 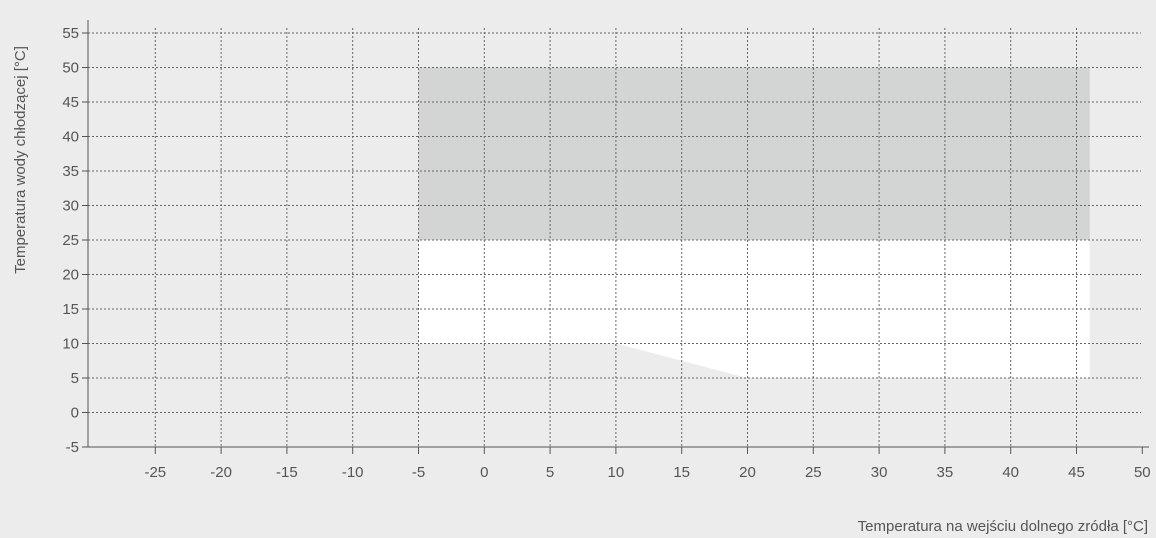 What do you see at coordinates (353, 472) in the screenshot?
I see `x-tick-label: -10` at bounding box center [353, 472].